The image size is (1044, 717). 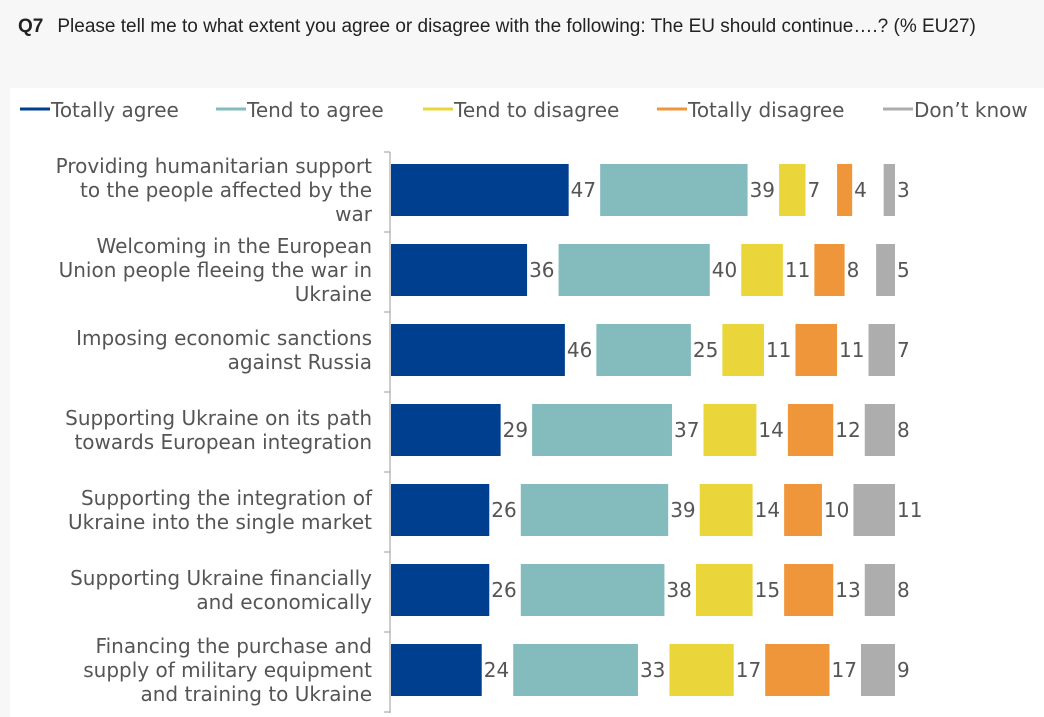 I want to click on data-label: 29, so click(x=515, y=430).